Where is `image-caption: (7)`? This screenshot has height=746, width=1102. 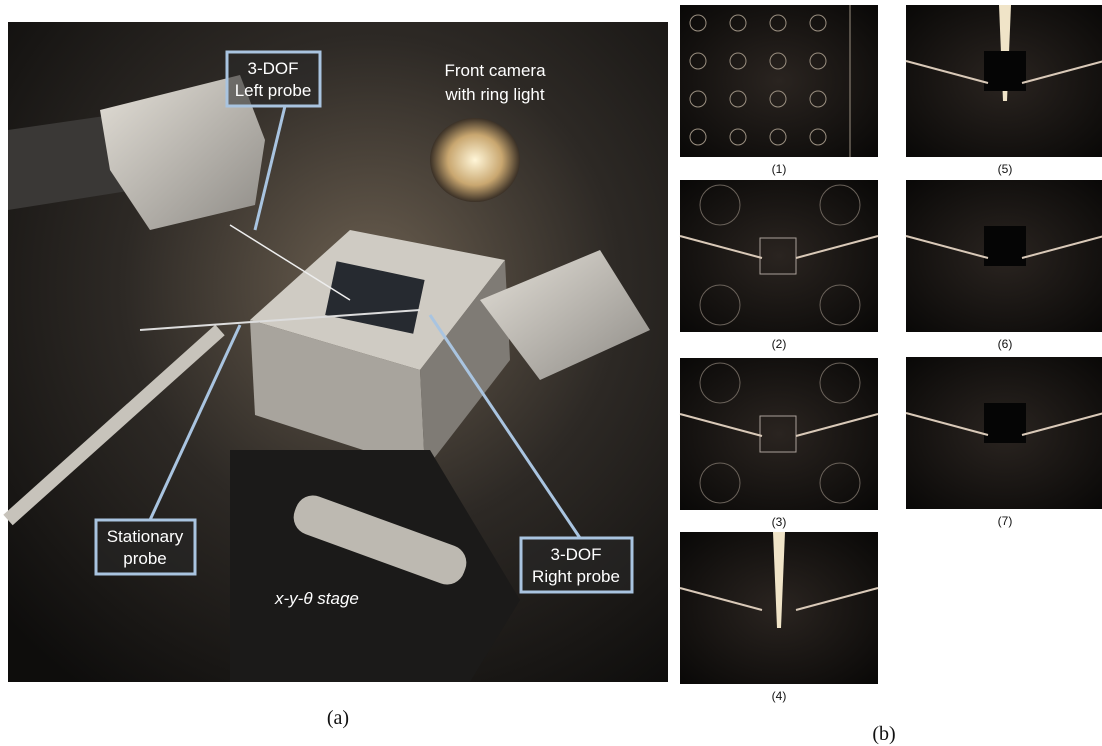 image-caption: (7) is located at coordinates (1005, 521).